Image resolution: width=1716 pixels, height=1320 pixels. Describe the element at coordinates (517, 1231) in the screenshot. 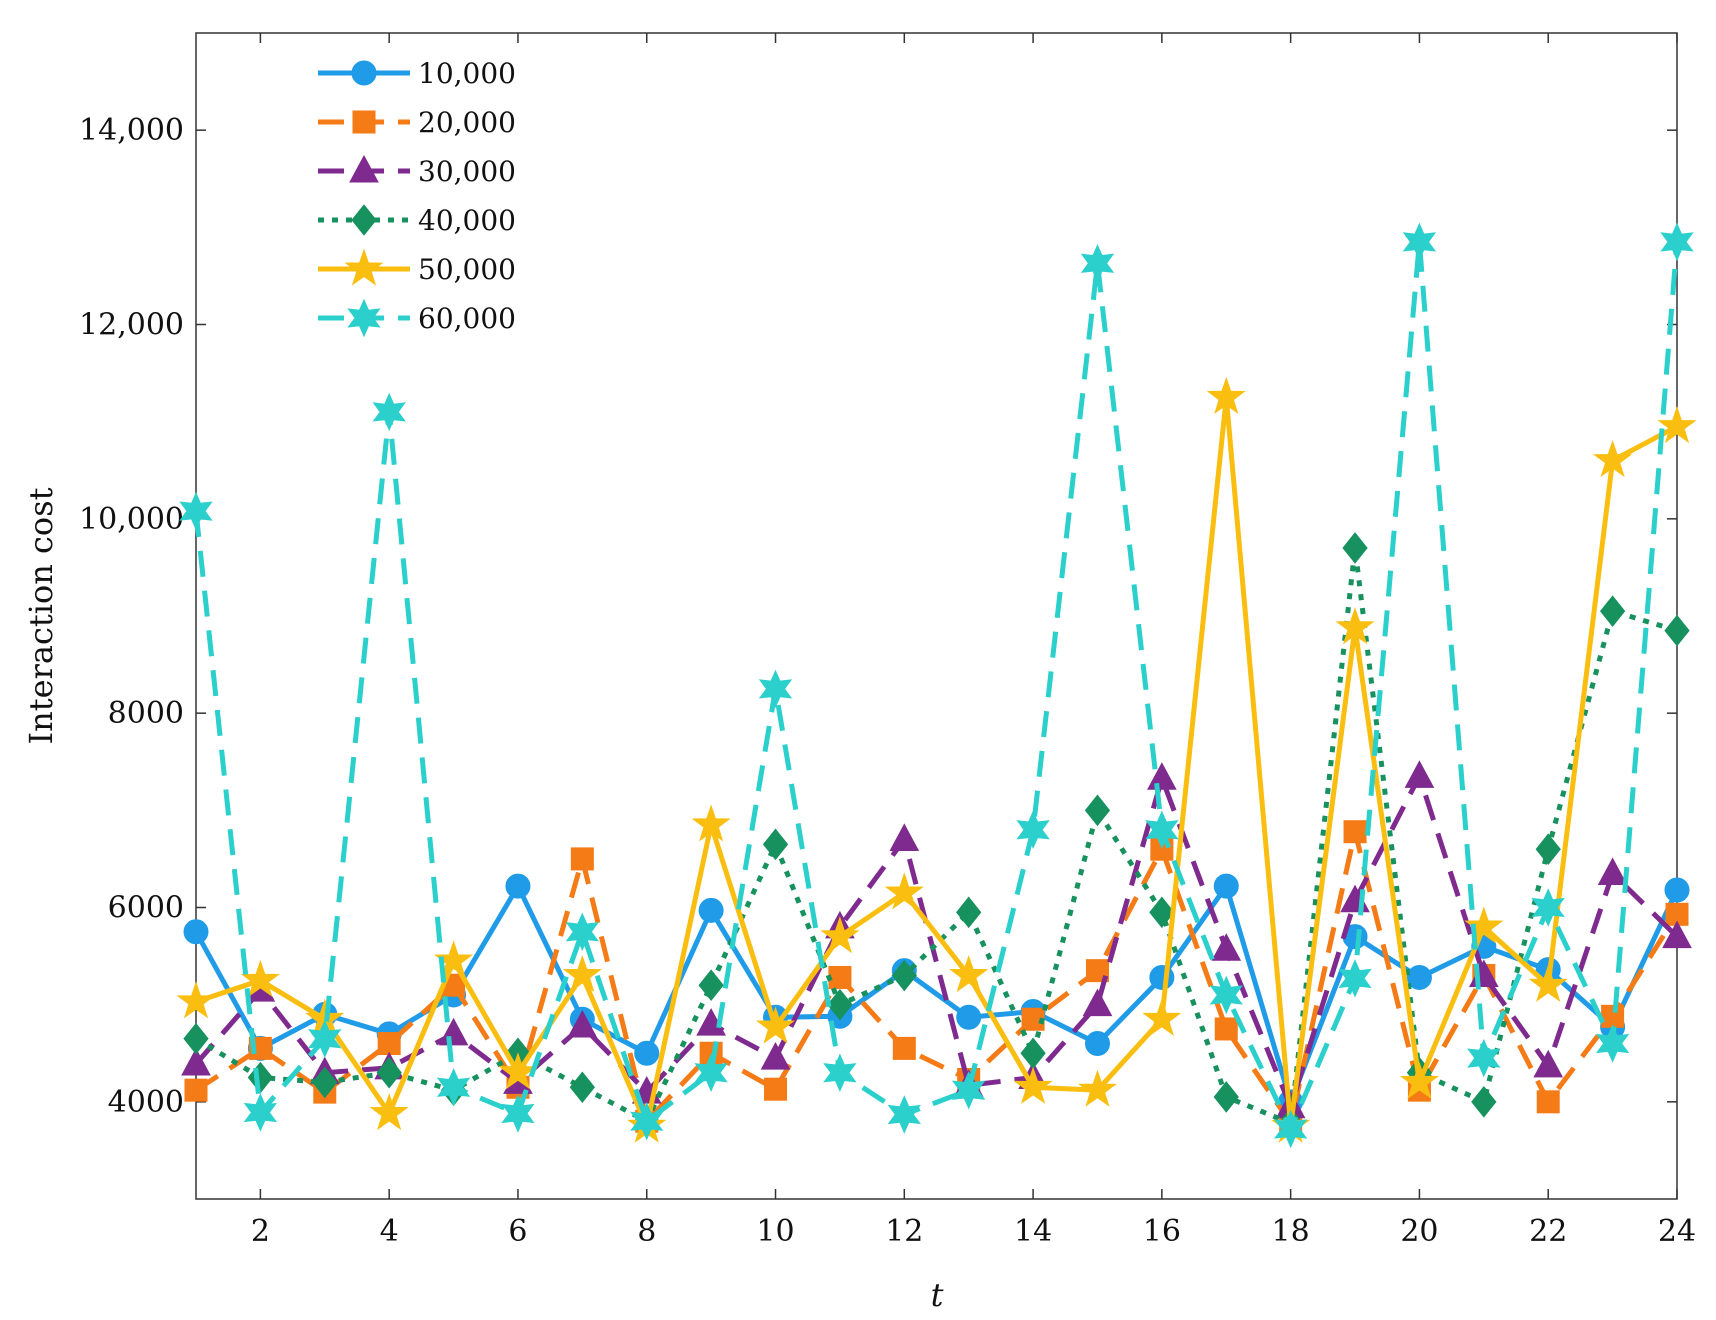

I see `x-tick-label: 6` at that location.